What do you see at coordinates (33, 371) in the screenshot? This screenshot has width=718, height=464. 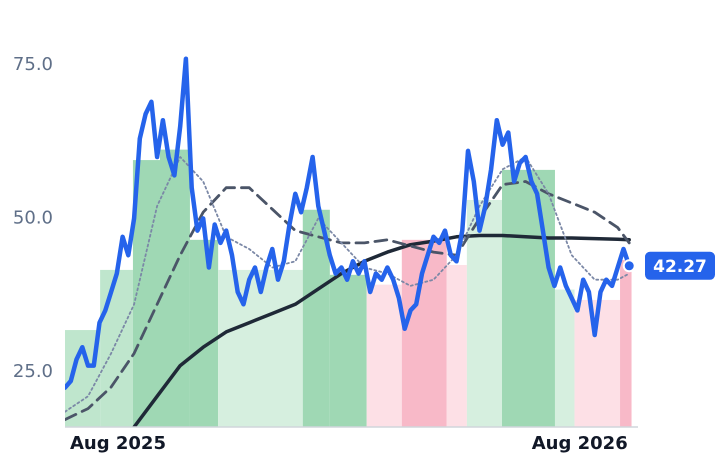 I see `y-tick-label: 25.0` at bounding box center [33, 371].